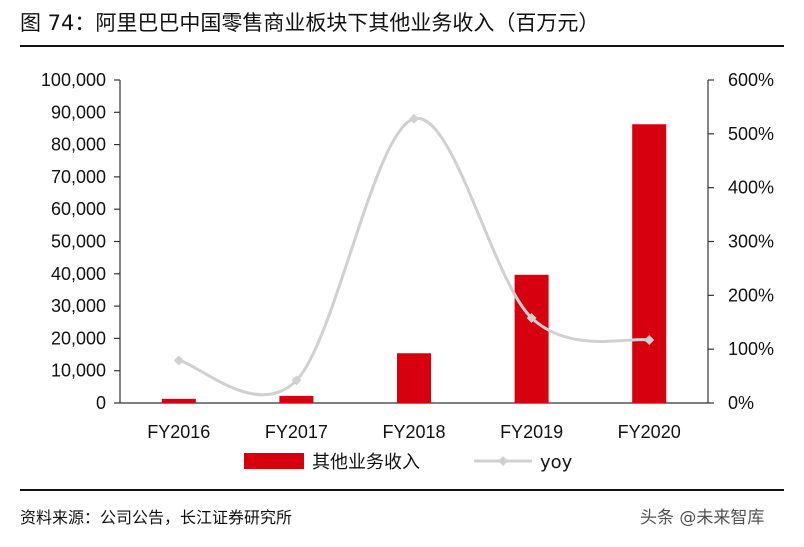 This screenshot has height=547, width=804. What do you see at coordinates (101, 403) in the screenshot?
I see `left-tick-label: 0` at bounding box center [101, 403].